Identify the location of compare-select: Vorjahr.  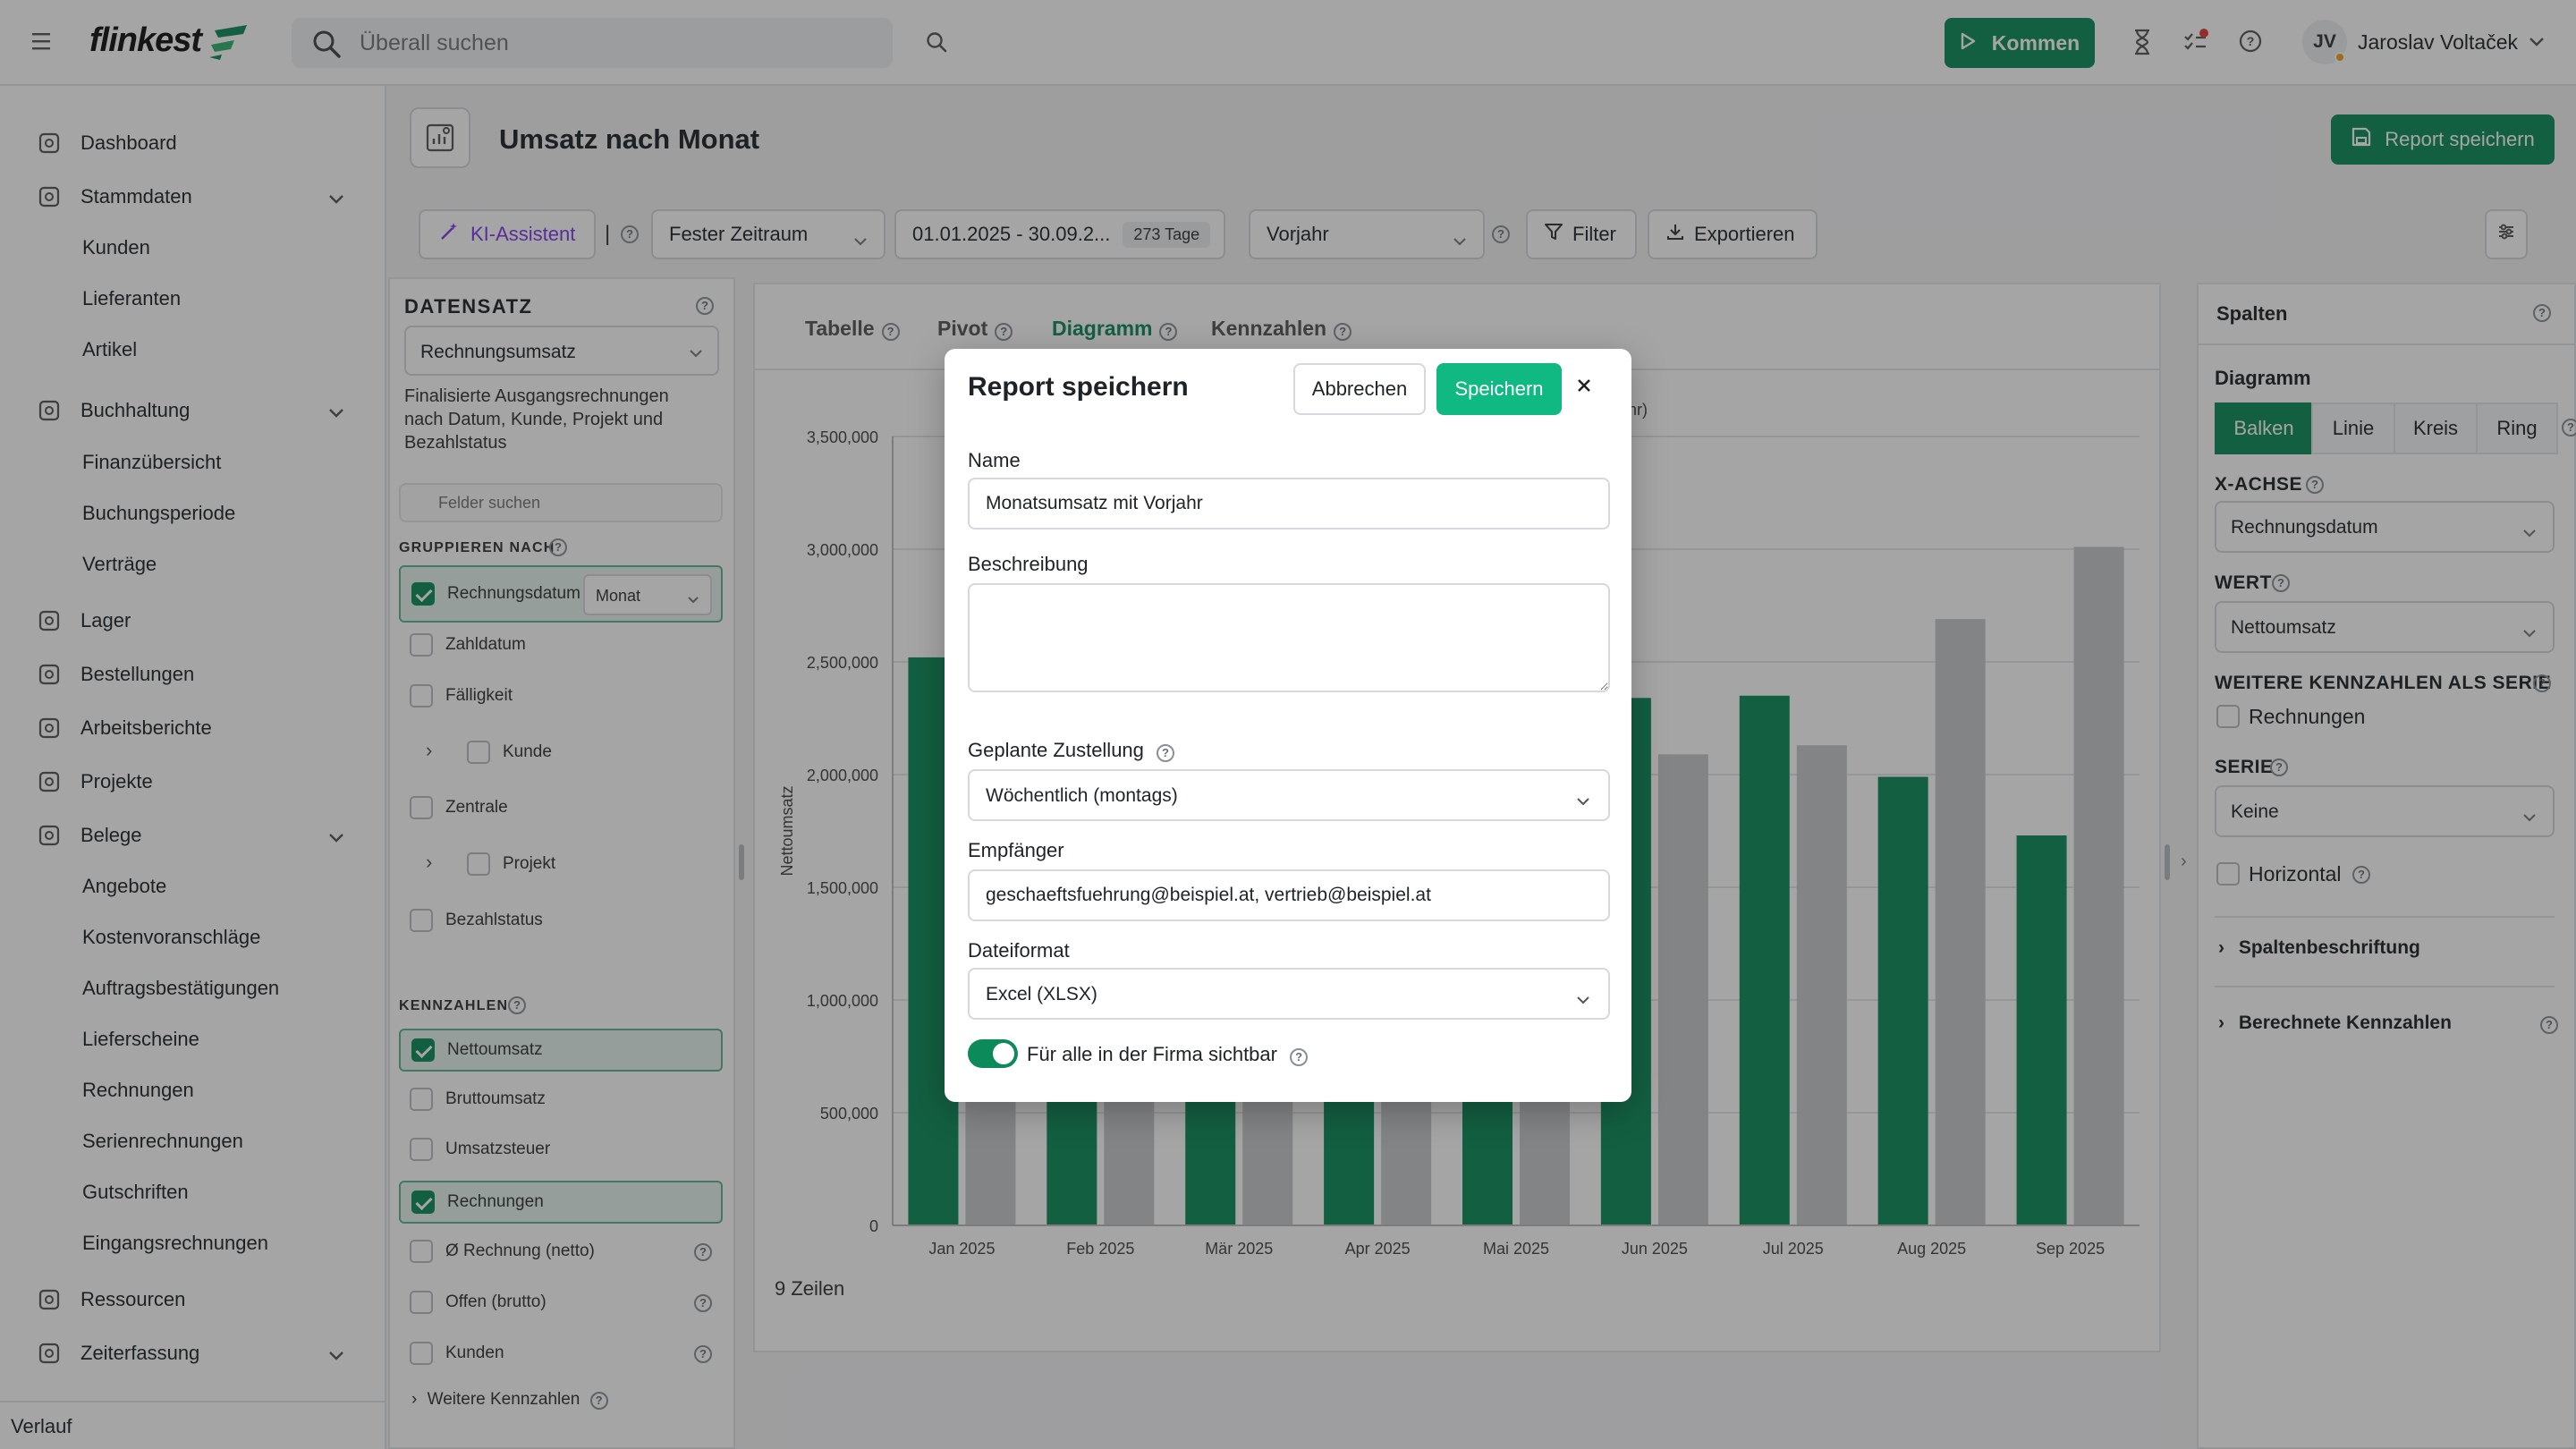
(1367, 234).